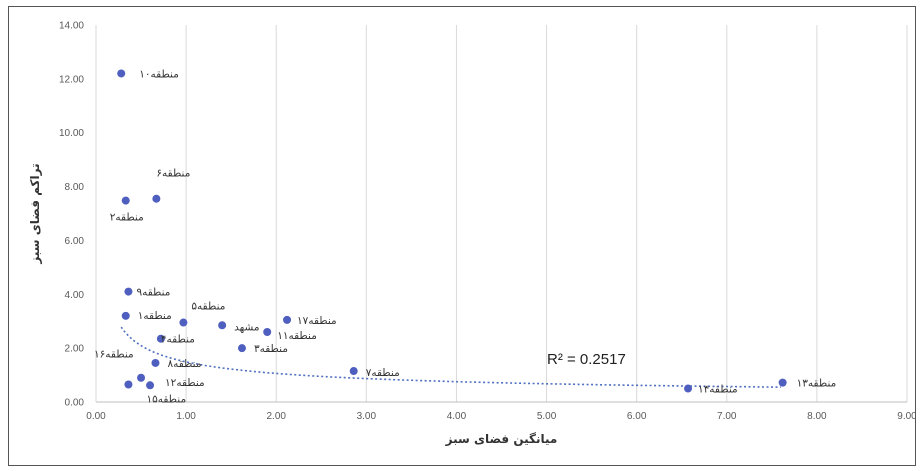 The image size is (924, 471). What do you see at coordinates (75, 403) in the screenshot?
I see `y-tick-label: 0.00` at bounding box center [75, 403].